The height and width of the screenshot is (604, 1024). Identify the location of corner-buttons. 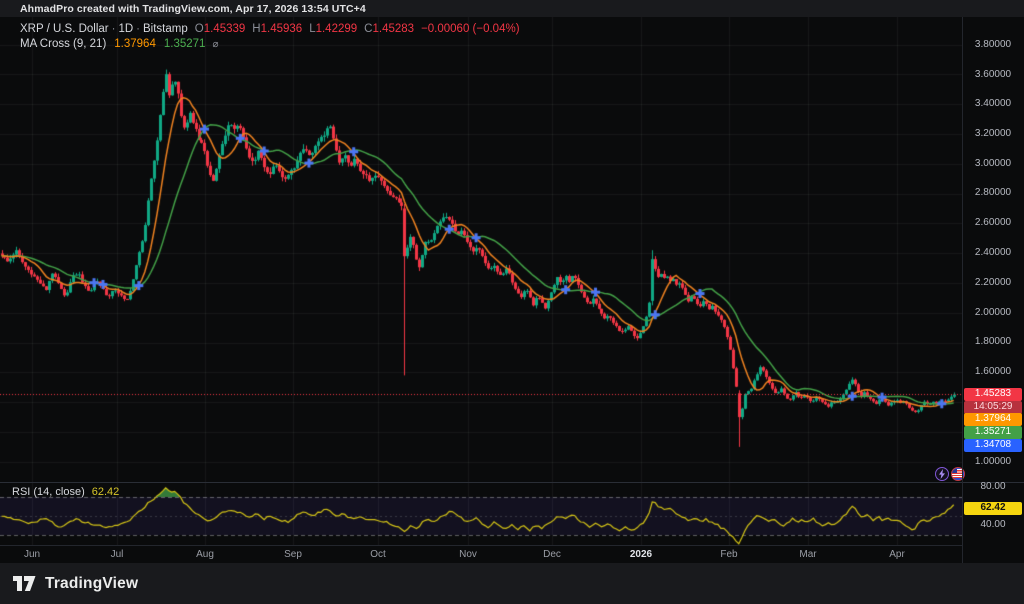
(949, 474).